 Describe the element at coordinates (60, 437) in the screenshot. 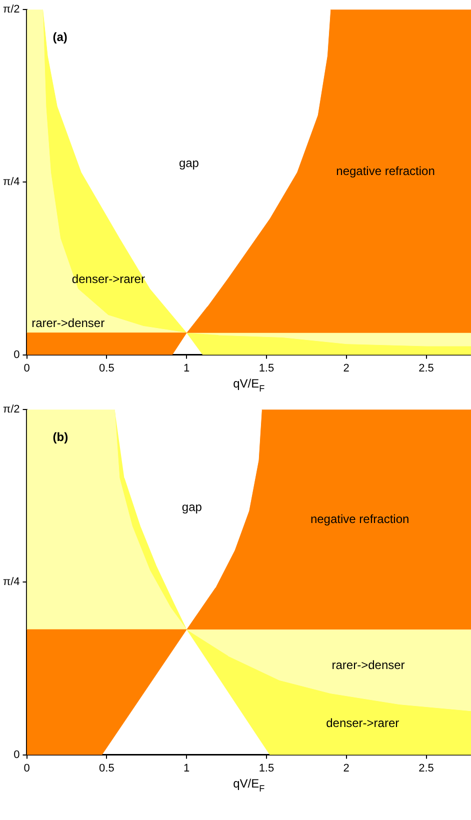

I see `annotation: (b)` at that location.